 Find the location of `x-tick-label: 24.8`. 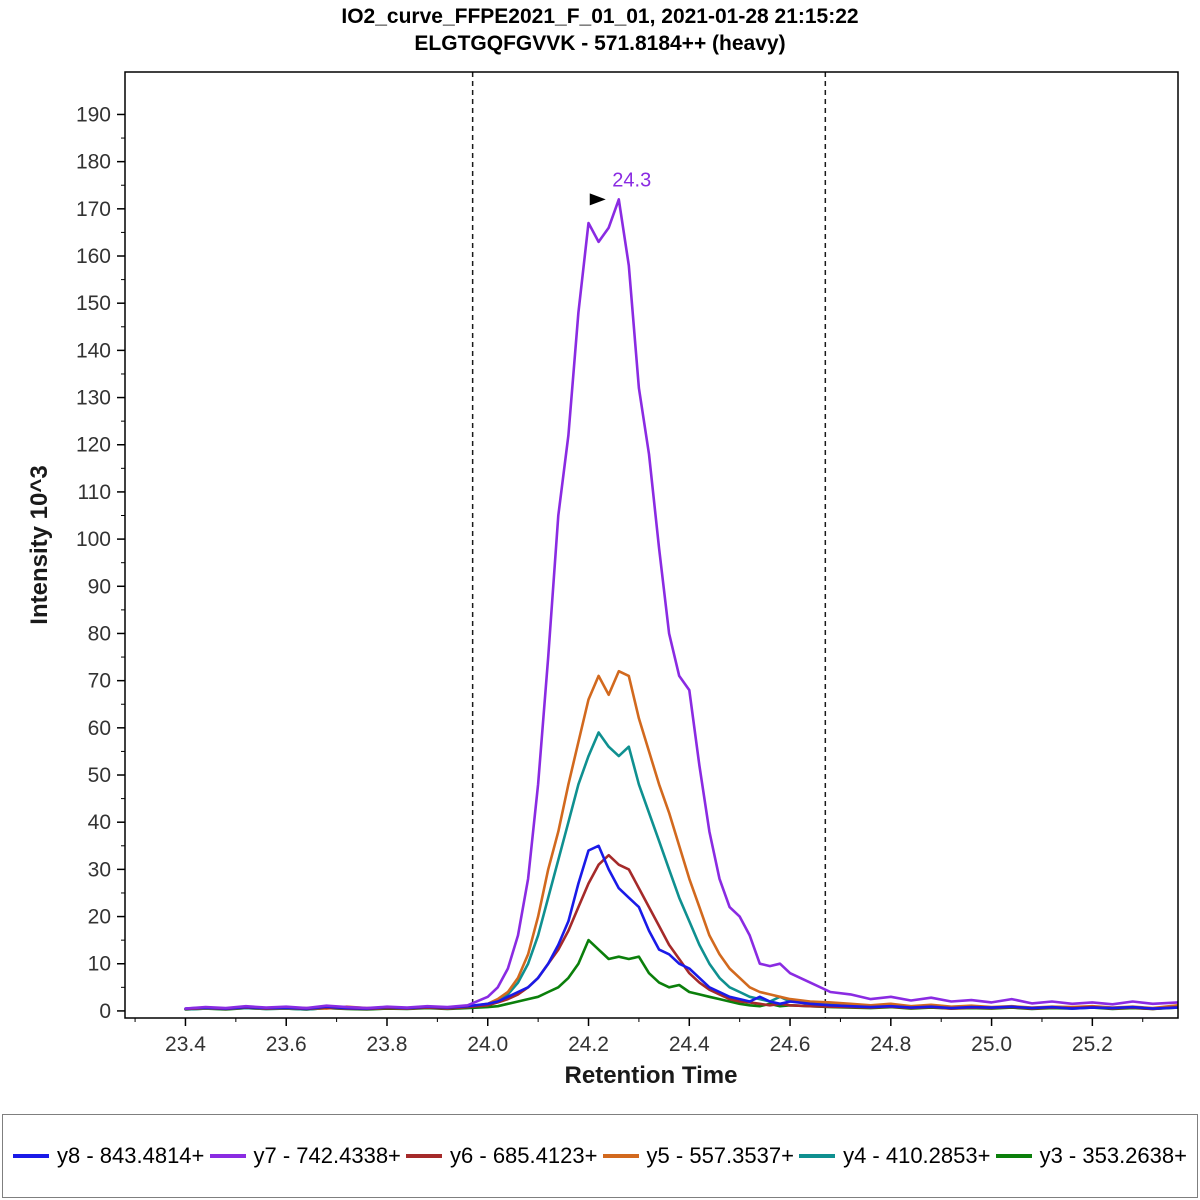

x-tick-label: 24.8 is located at coordinates (890, 1044).